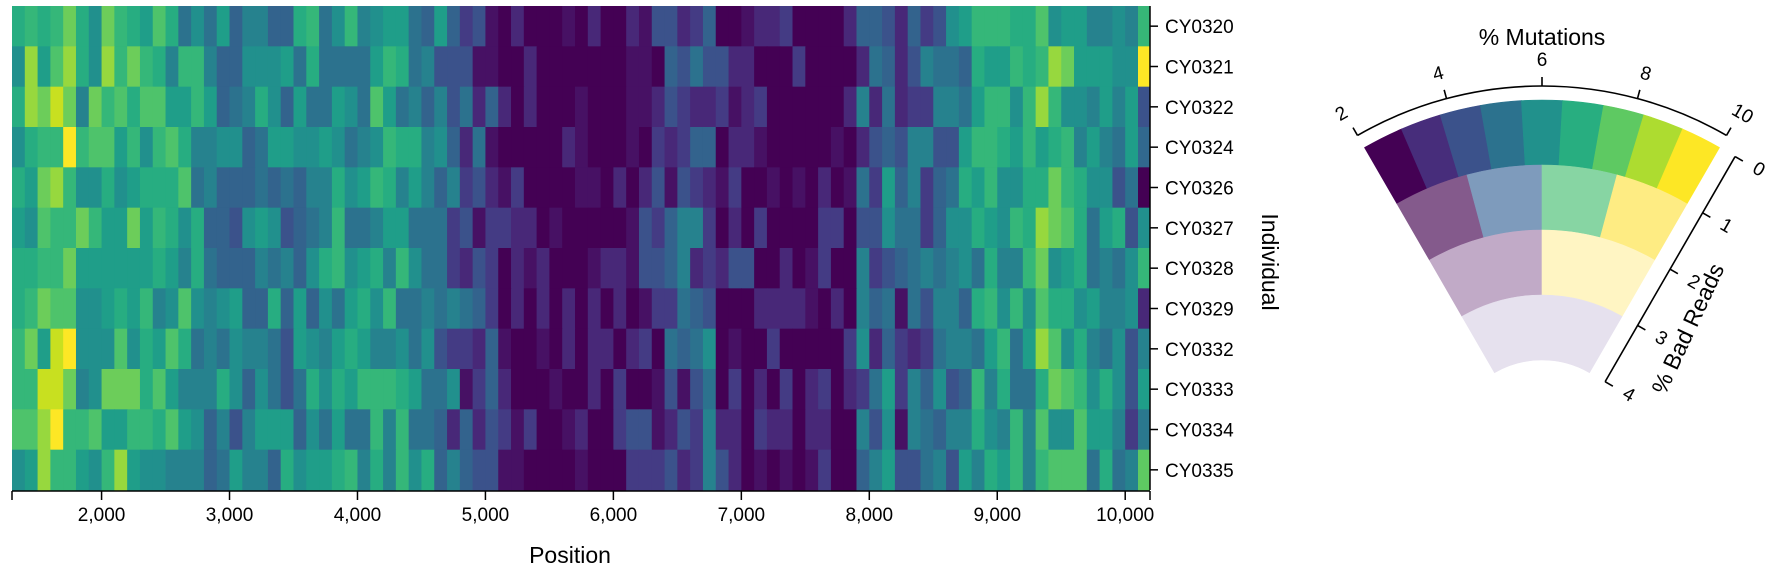 The width and height of the screenshot is (1770, 587). I want to click on x-tick-label: 6,000, so click(614, 515).